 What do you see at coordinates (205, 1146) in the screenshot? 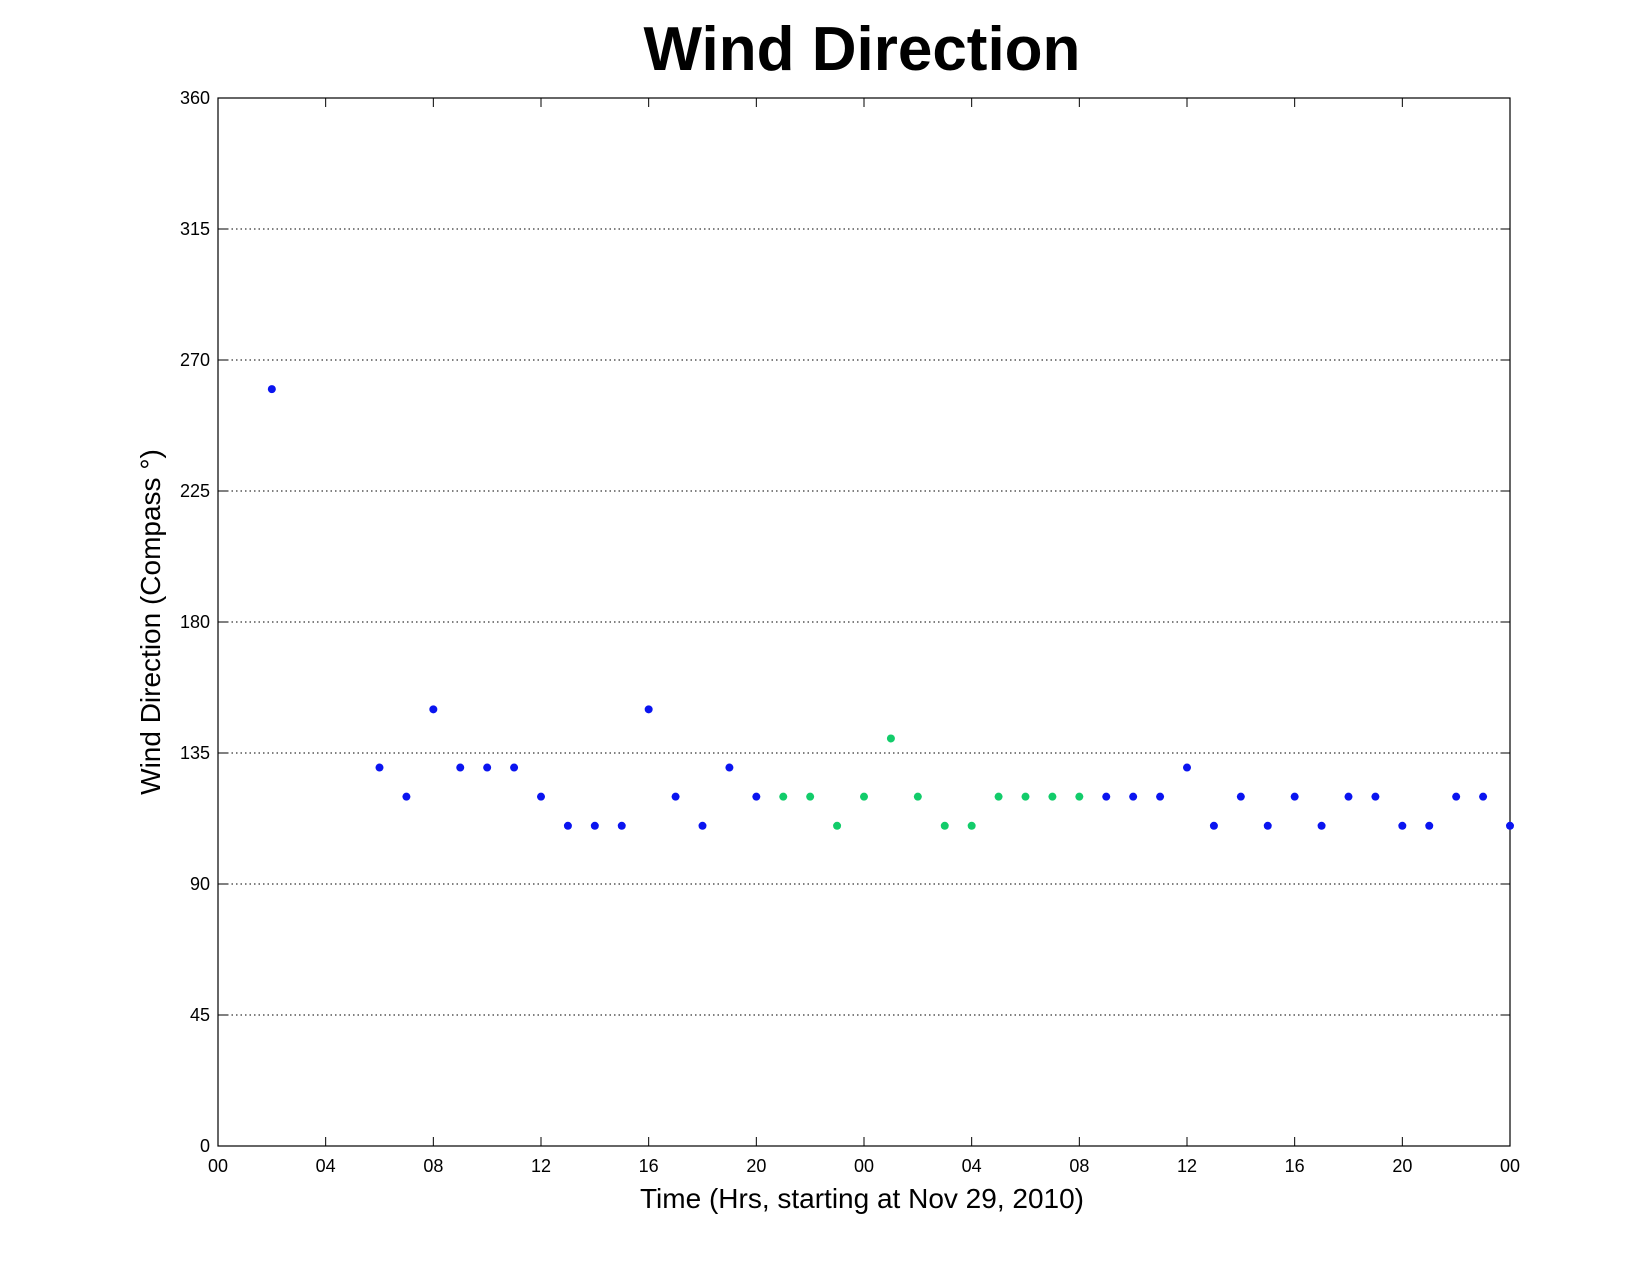
I see `y-tick-label: 0` at bounding box center [205, 1146].